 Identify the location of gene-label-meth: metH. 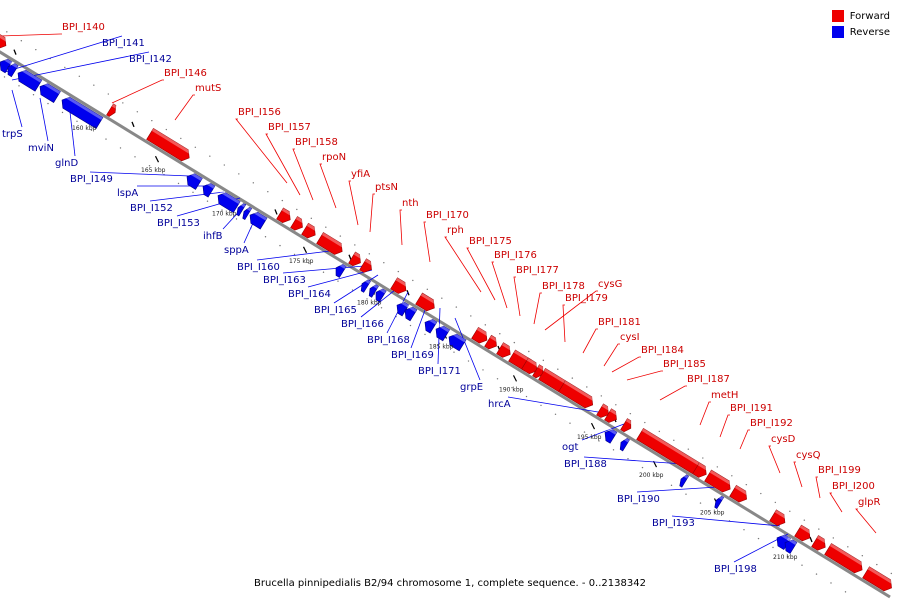
(724, 395).